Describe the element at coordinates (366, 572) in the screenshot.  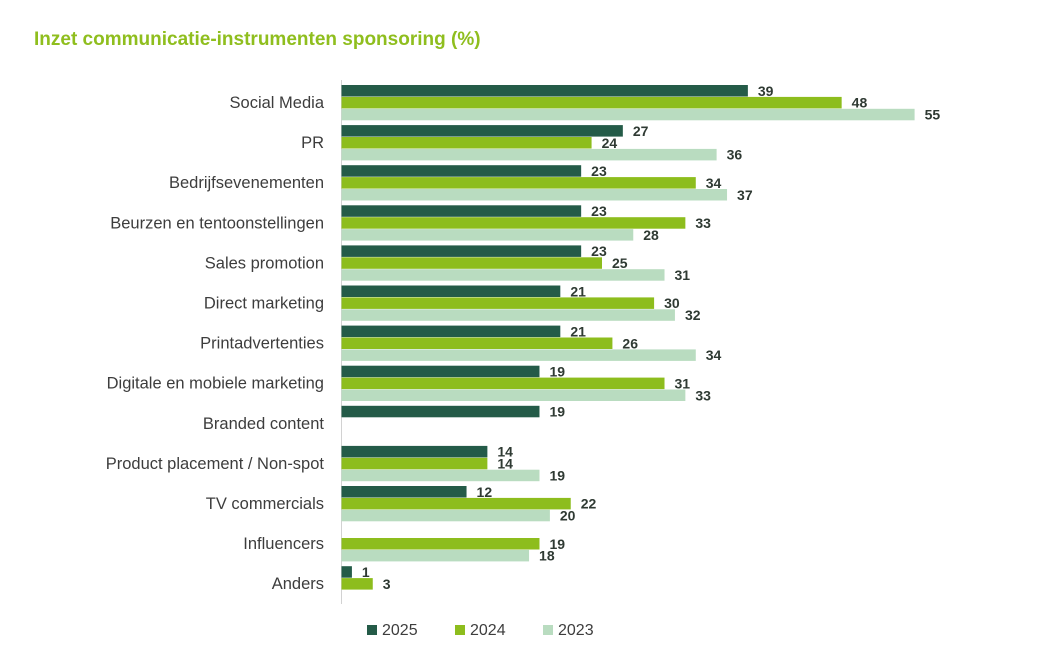
I see `data-label: 1` at that location.